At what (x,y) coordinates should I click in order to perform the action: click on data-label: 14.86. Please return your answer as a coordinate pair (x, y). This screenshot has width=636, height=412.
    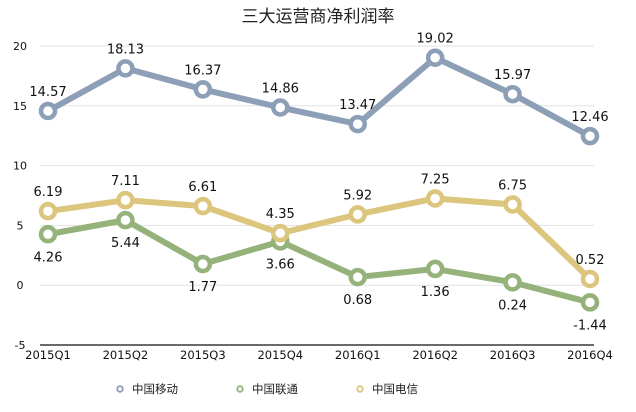
    Looking at the image, I should click on (280, 88).